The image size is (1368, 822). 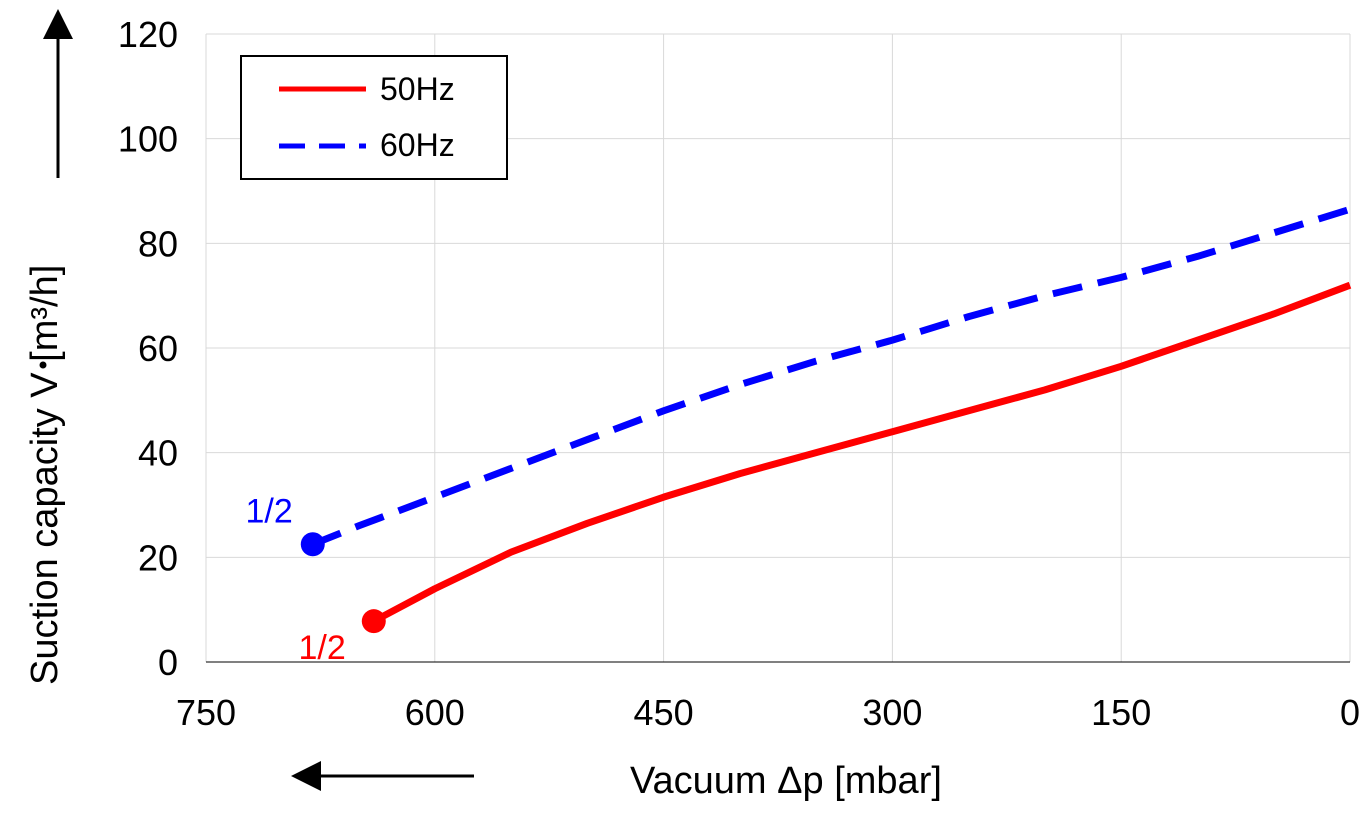 What do you see at coordinates (43, 365) in the screenshot?
I see `flow-rate-dot-icon` at bounding box center [43, 365].